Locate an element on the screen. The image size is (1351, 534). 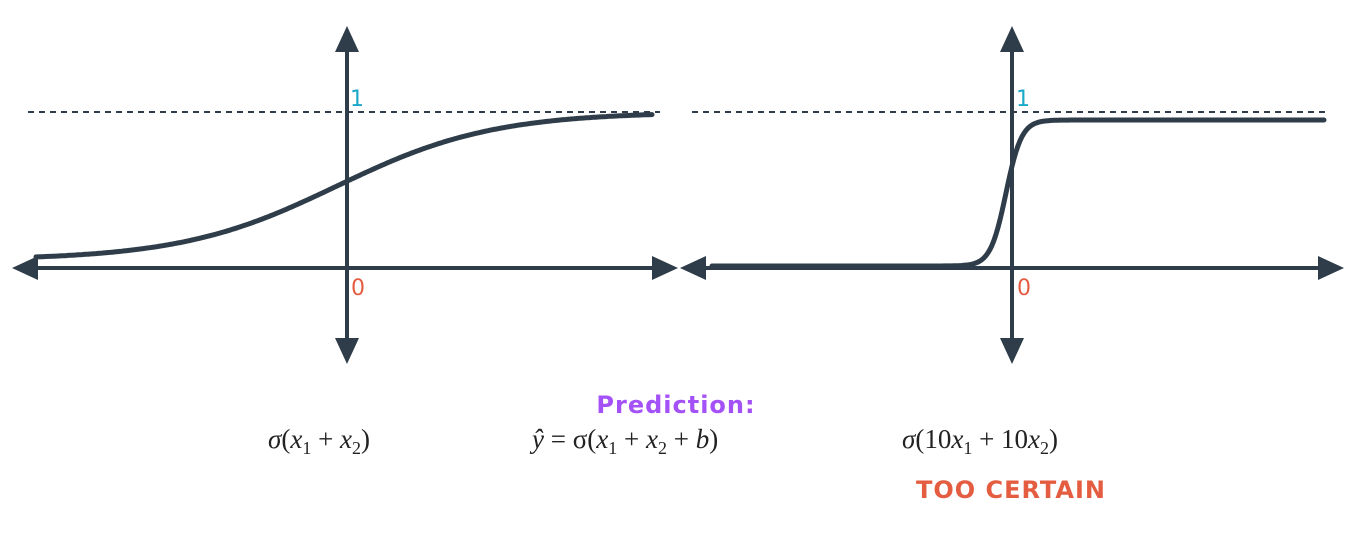
left-formula-x2: x is located at coordinates (345, 439).